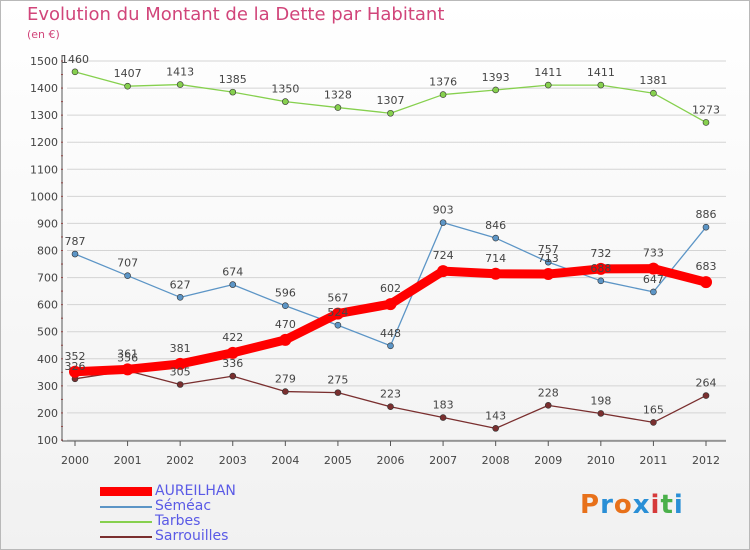 This screenshot has height=550, width=750. What do you see at coordinates (47, 359) in the screenshot?
I see `y-tick-label: 400` at bounding box center [47, 359].